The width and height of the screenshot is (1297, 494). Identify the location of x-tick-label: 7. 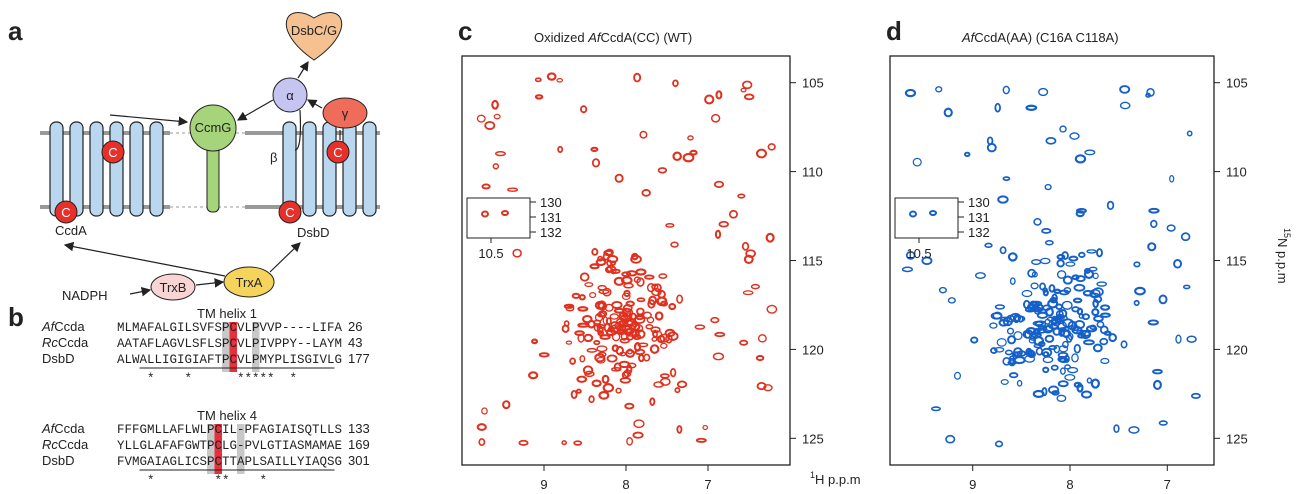
(1167, 483).